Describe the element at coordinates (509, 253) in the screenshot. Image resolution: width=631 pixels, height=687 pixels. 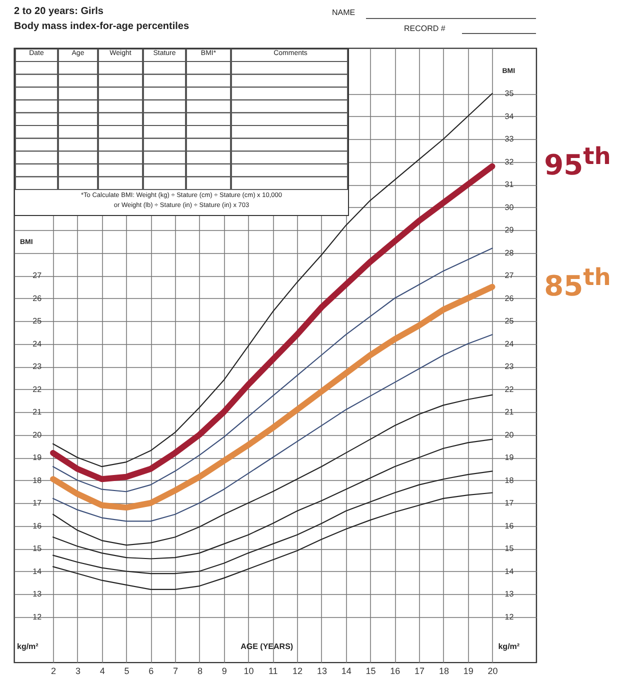
I see `y2-tick-label: 28` at that location.